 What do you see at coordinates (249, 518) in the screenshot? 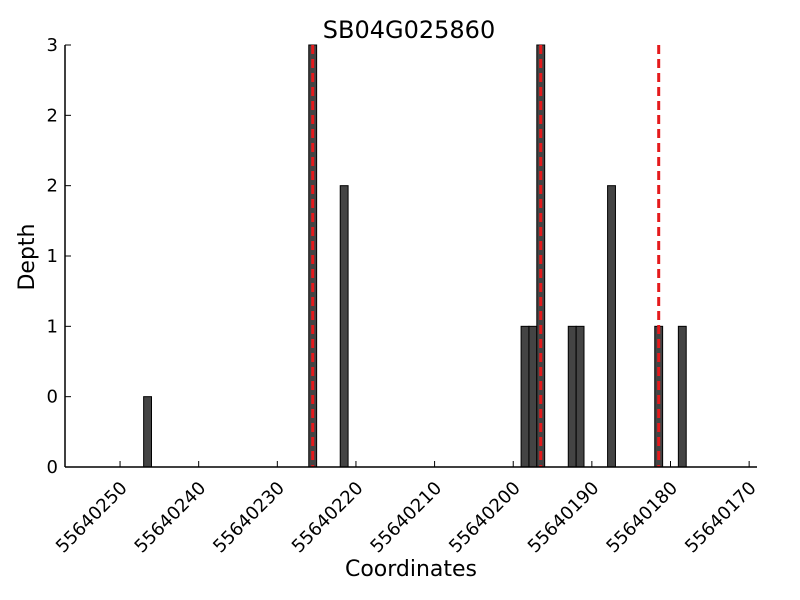
I see `x-tick-label-2: 55640230` at bounding box center [249, 518].